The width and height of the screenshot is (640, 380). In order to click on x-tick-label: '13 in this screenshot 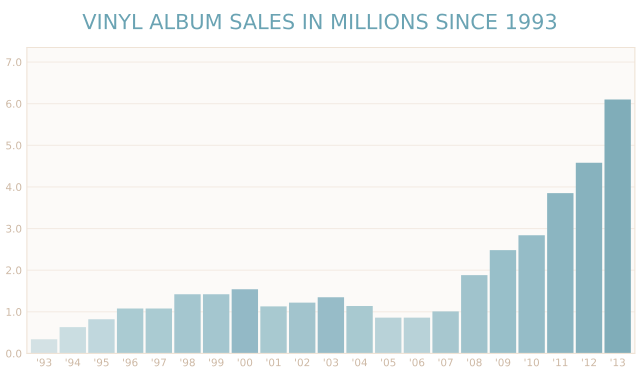, I will do `click(617, 362)`.